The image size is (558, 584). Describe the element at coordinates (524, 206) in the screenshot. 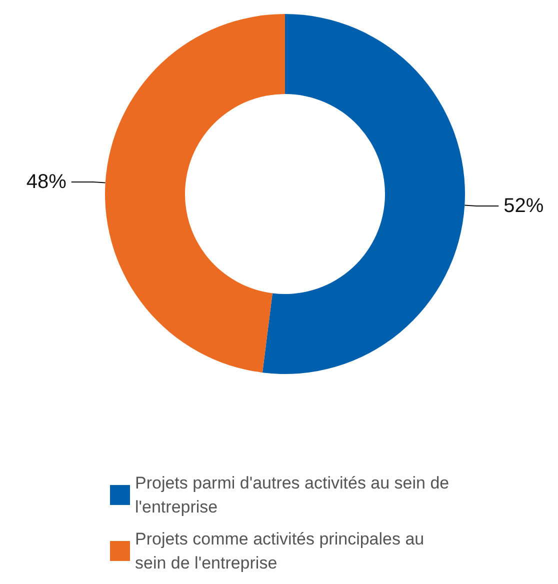

I see `data-label: 52%` at that location.